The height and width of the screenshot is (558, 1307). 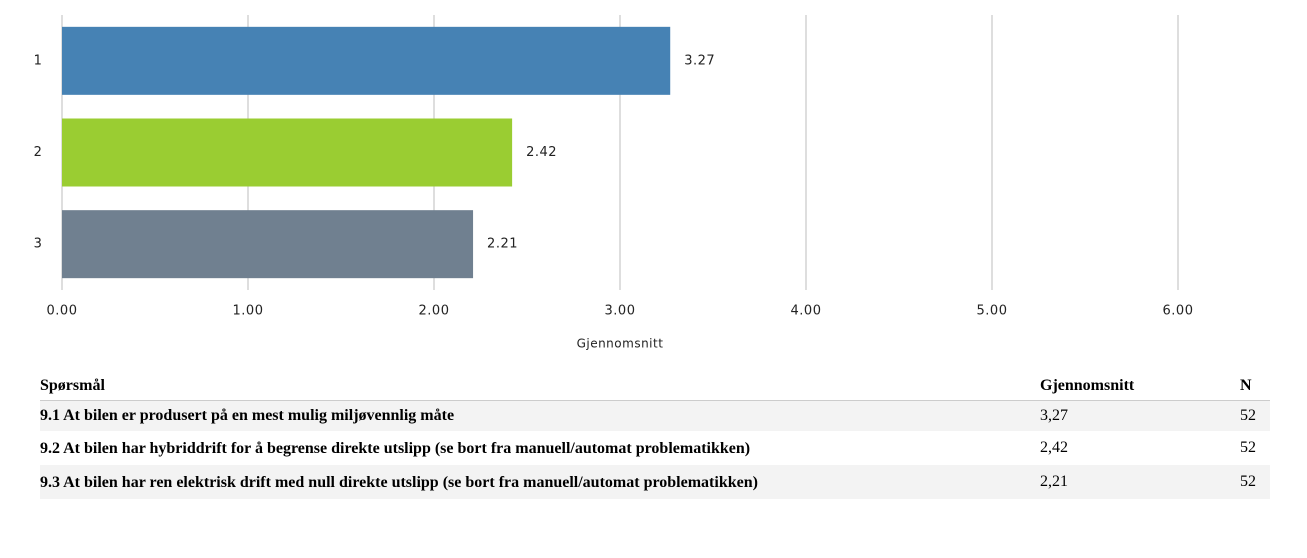 I want to click on x-tick-label: 3.00, so click(x=620, y=311).